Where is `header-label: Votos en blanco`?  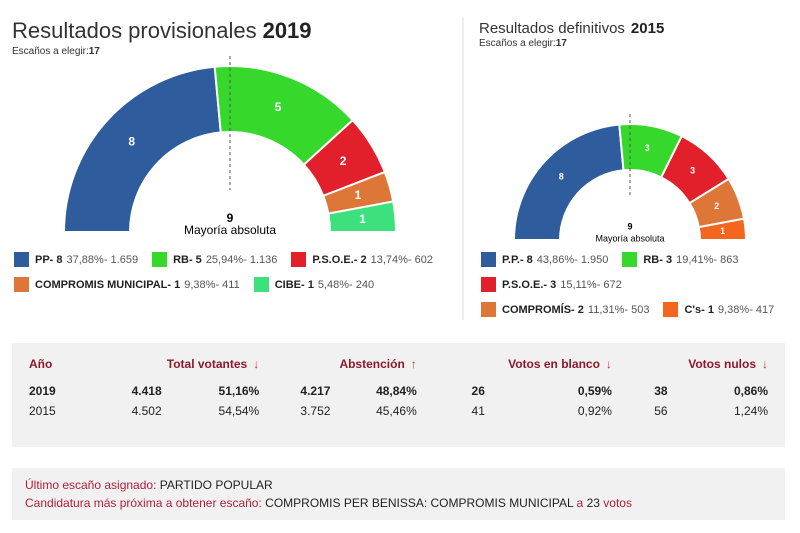 header-label: Votos en blanco is located at coordinates (554, 364).